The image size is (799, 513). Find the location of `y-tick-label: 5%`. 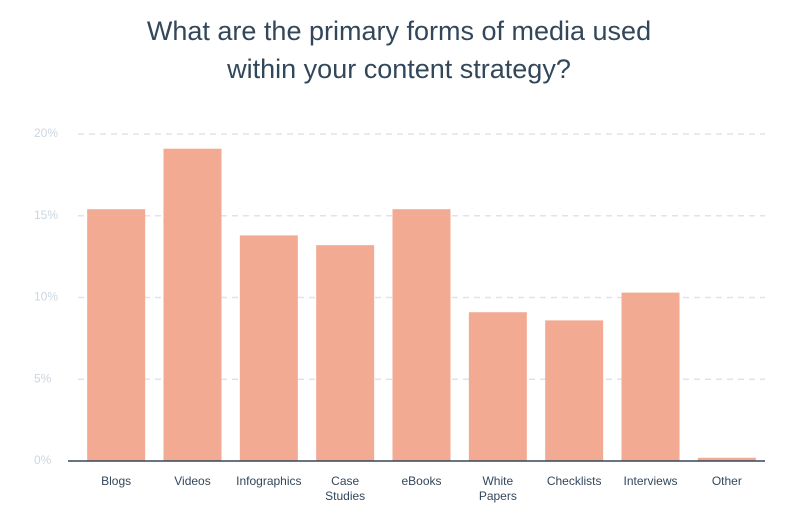

y-tick-label: 5% is located at coordinates (43, 378).